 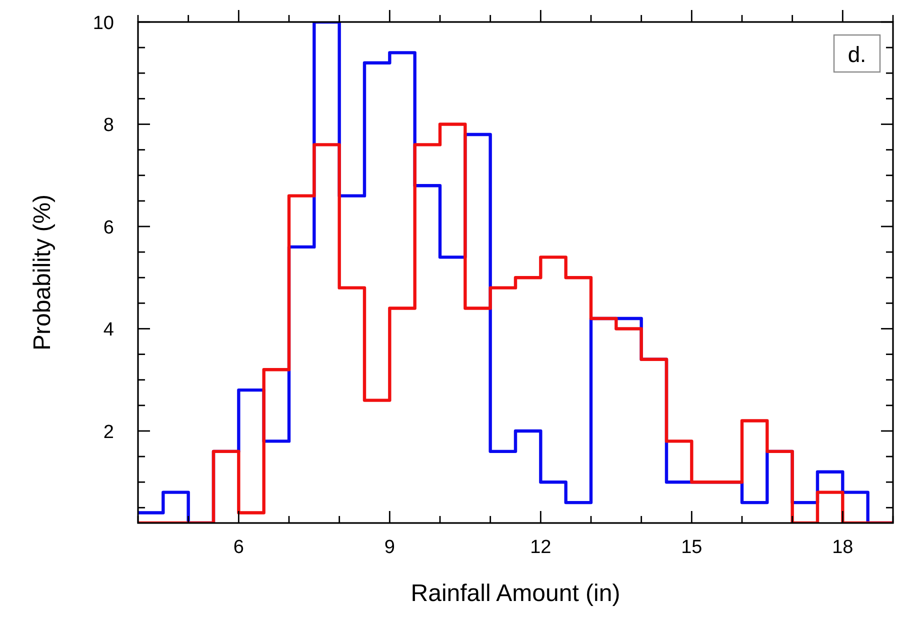 What do you see at coordinates (108, 432) in the screenshot?
I see `y-tick-label: 2` at bounding box center [108, 432].